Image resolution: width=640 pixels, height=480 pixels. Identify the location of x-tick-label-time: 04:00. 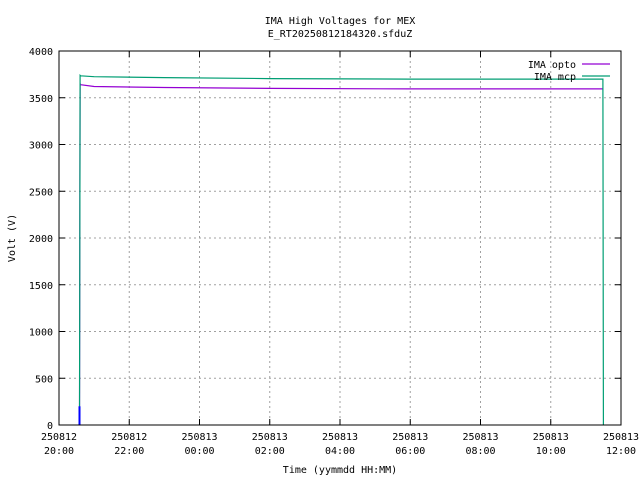
(340, 451).